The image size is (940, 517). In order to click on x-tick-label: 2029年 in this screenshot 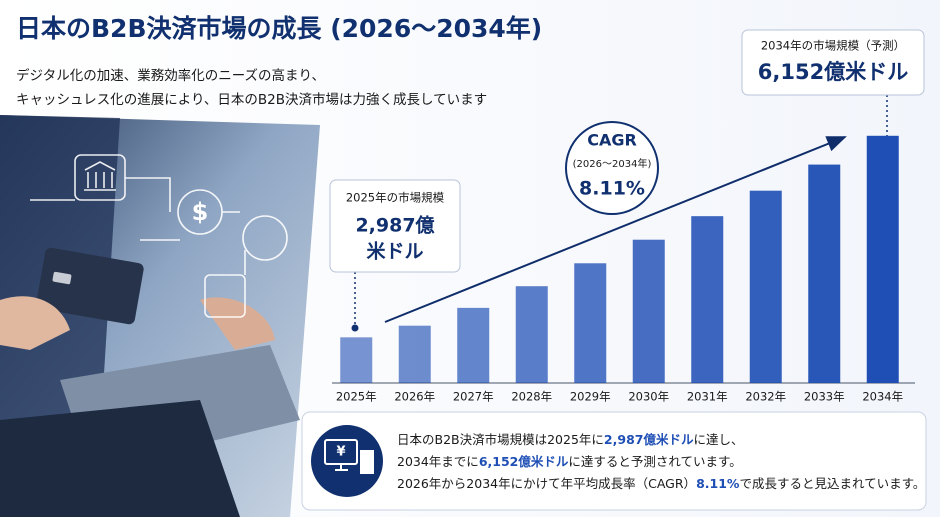, I will do `click(590, 397)`.